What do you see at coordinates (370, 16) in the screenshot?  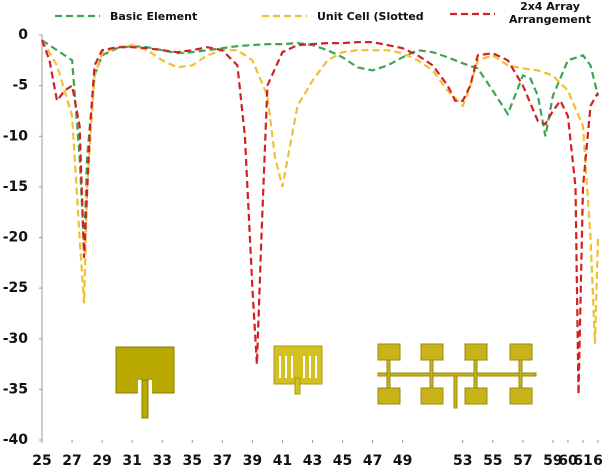 I see `legend-label: Unit Cell (Slotted` at bounding box center [370, 16].